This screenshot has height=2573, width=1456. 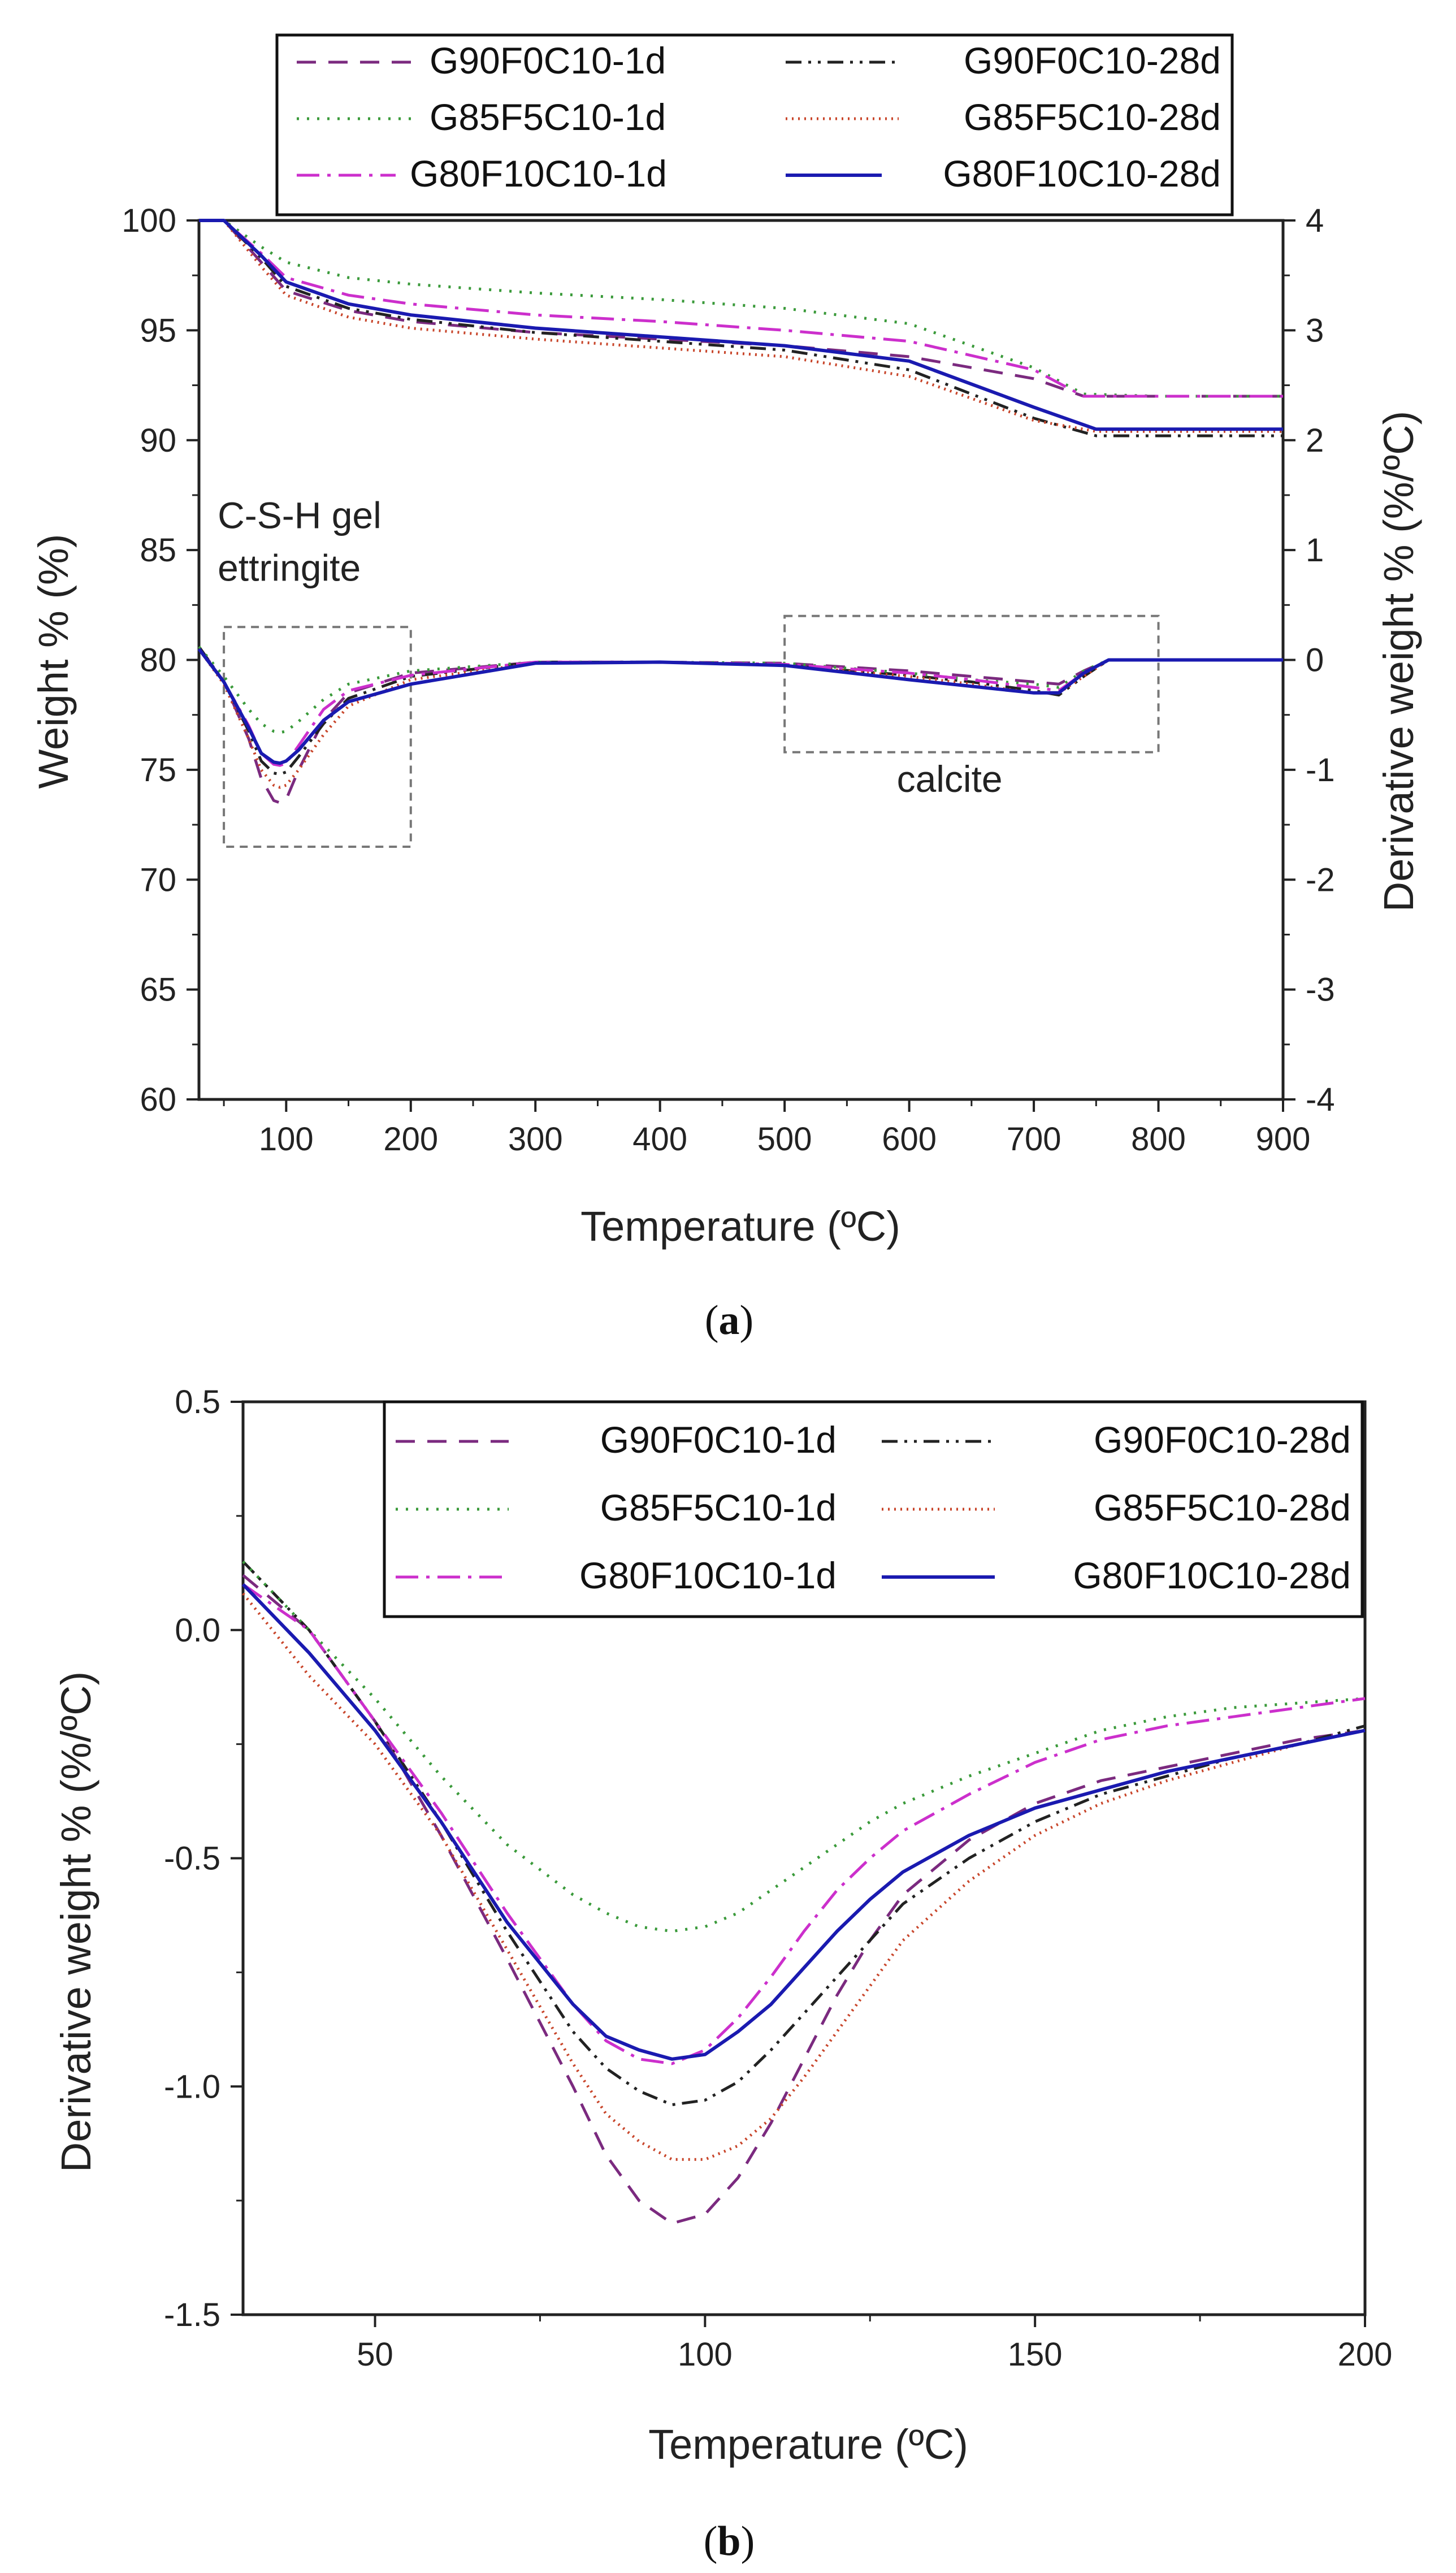 What do you see at coordinates (548, 60) in the screenshot?
I see `panel-a-legend-label-g90f0c10-1d: G90F0C10-1d` at bounding box center [548, 60].